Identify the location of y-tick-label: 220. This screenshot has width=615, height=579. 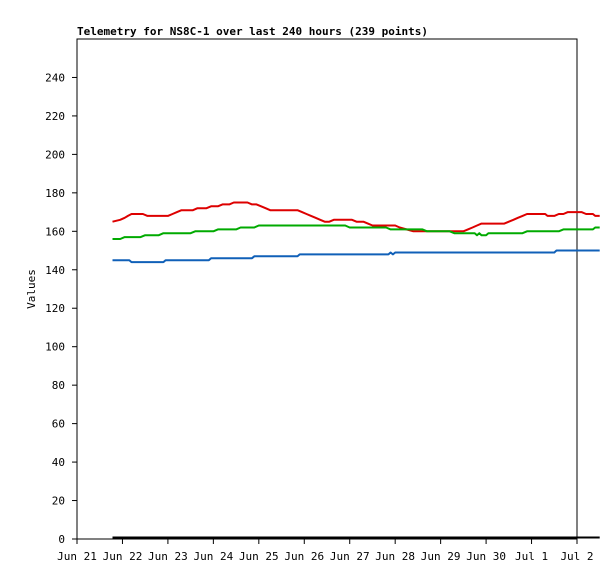
(55, 116).